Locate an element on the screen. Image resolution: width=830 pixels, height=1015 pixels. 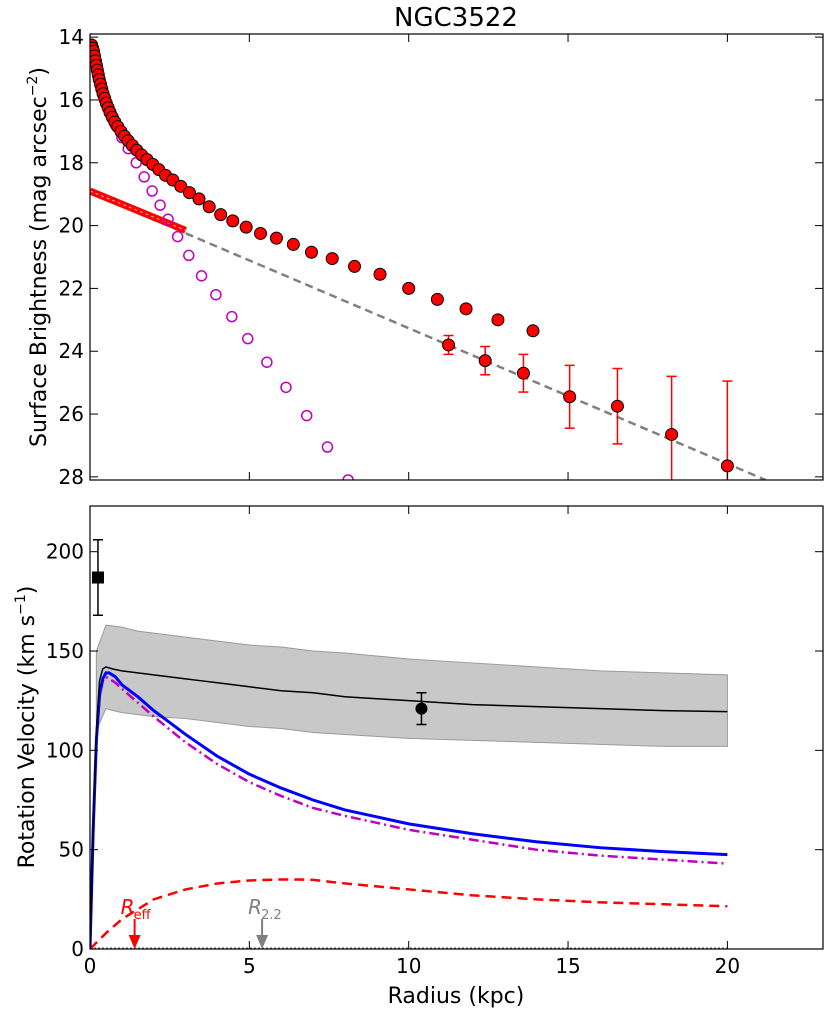
y-tick-label: 28 is located at coordinates (71, 477).